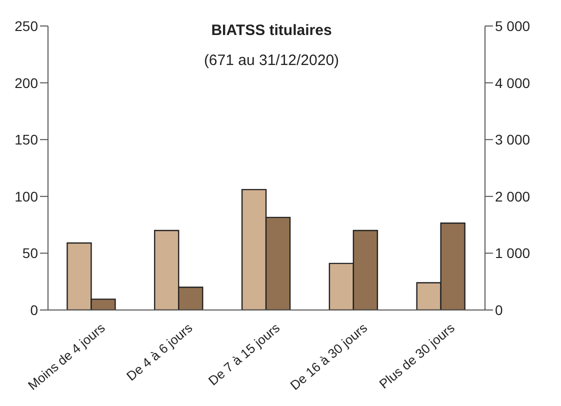  I want to click on y-tick-label: 250, so click(26, 26).